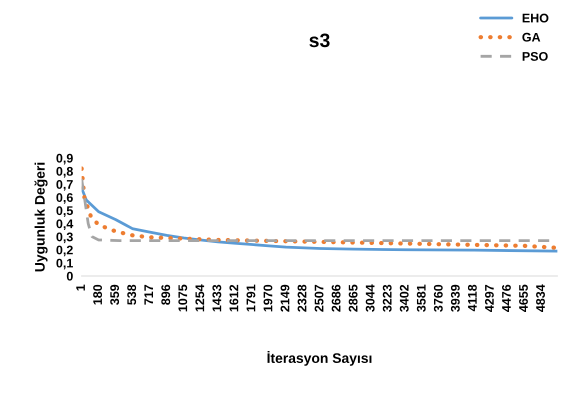  What do you see at coordinates (535, 56) in the screenshot?
I see `legend-label: PSO` at bounding box center [535, 56].